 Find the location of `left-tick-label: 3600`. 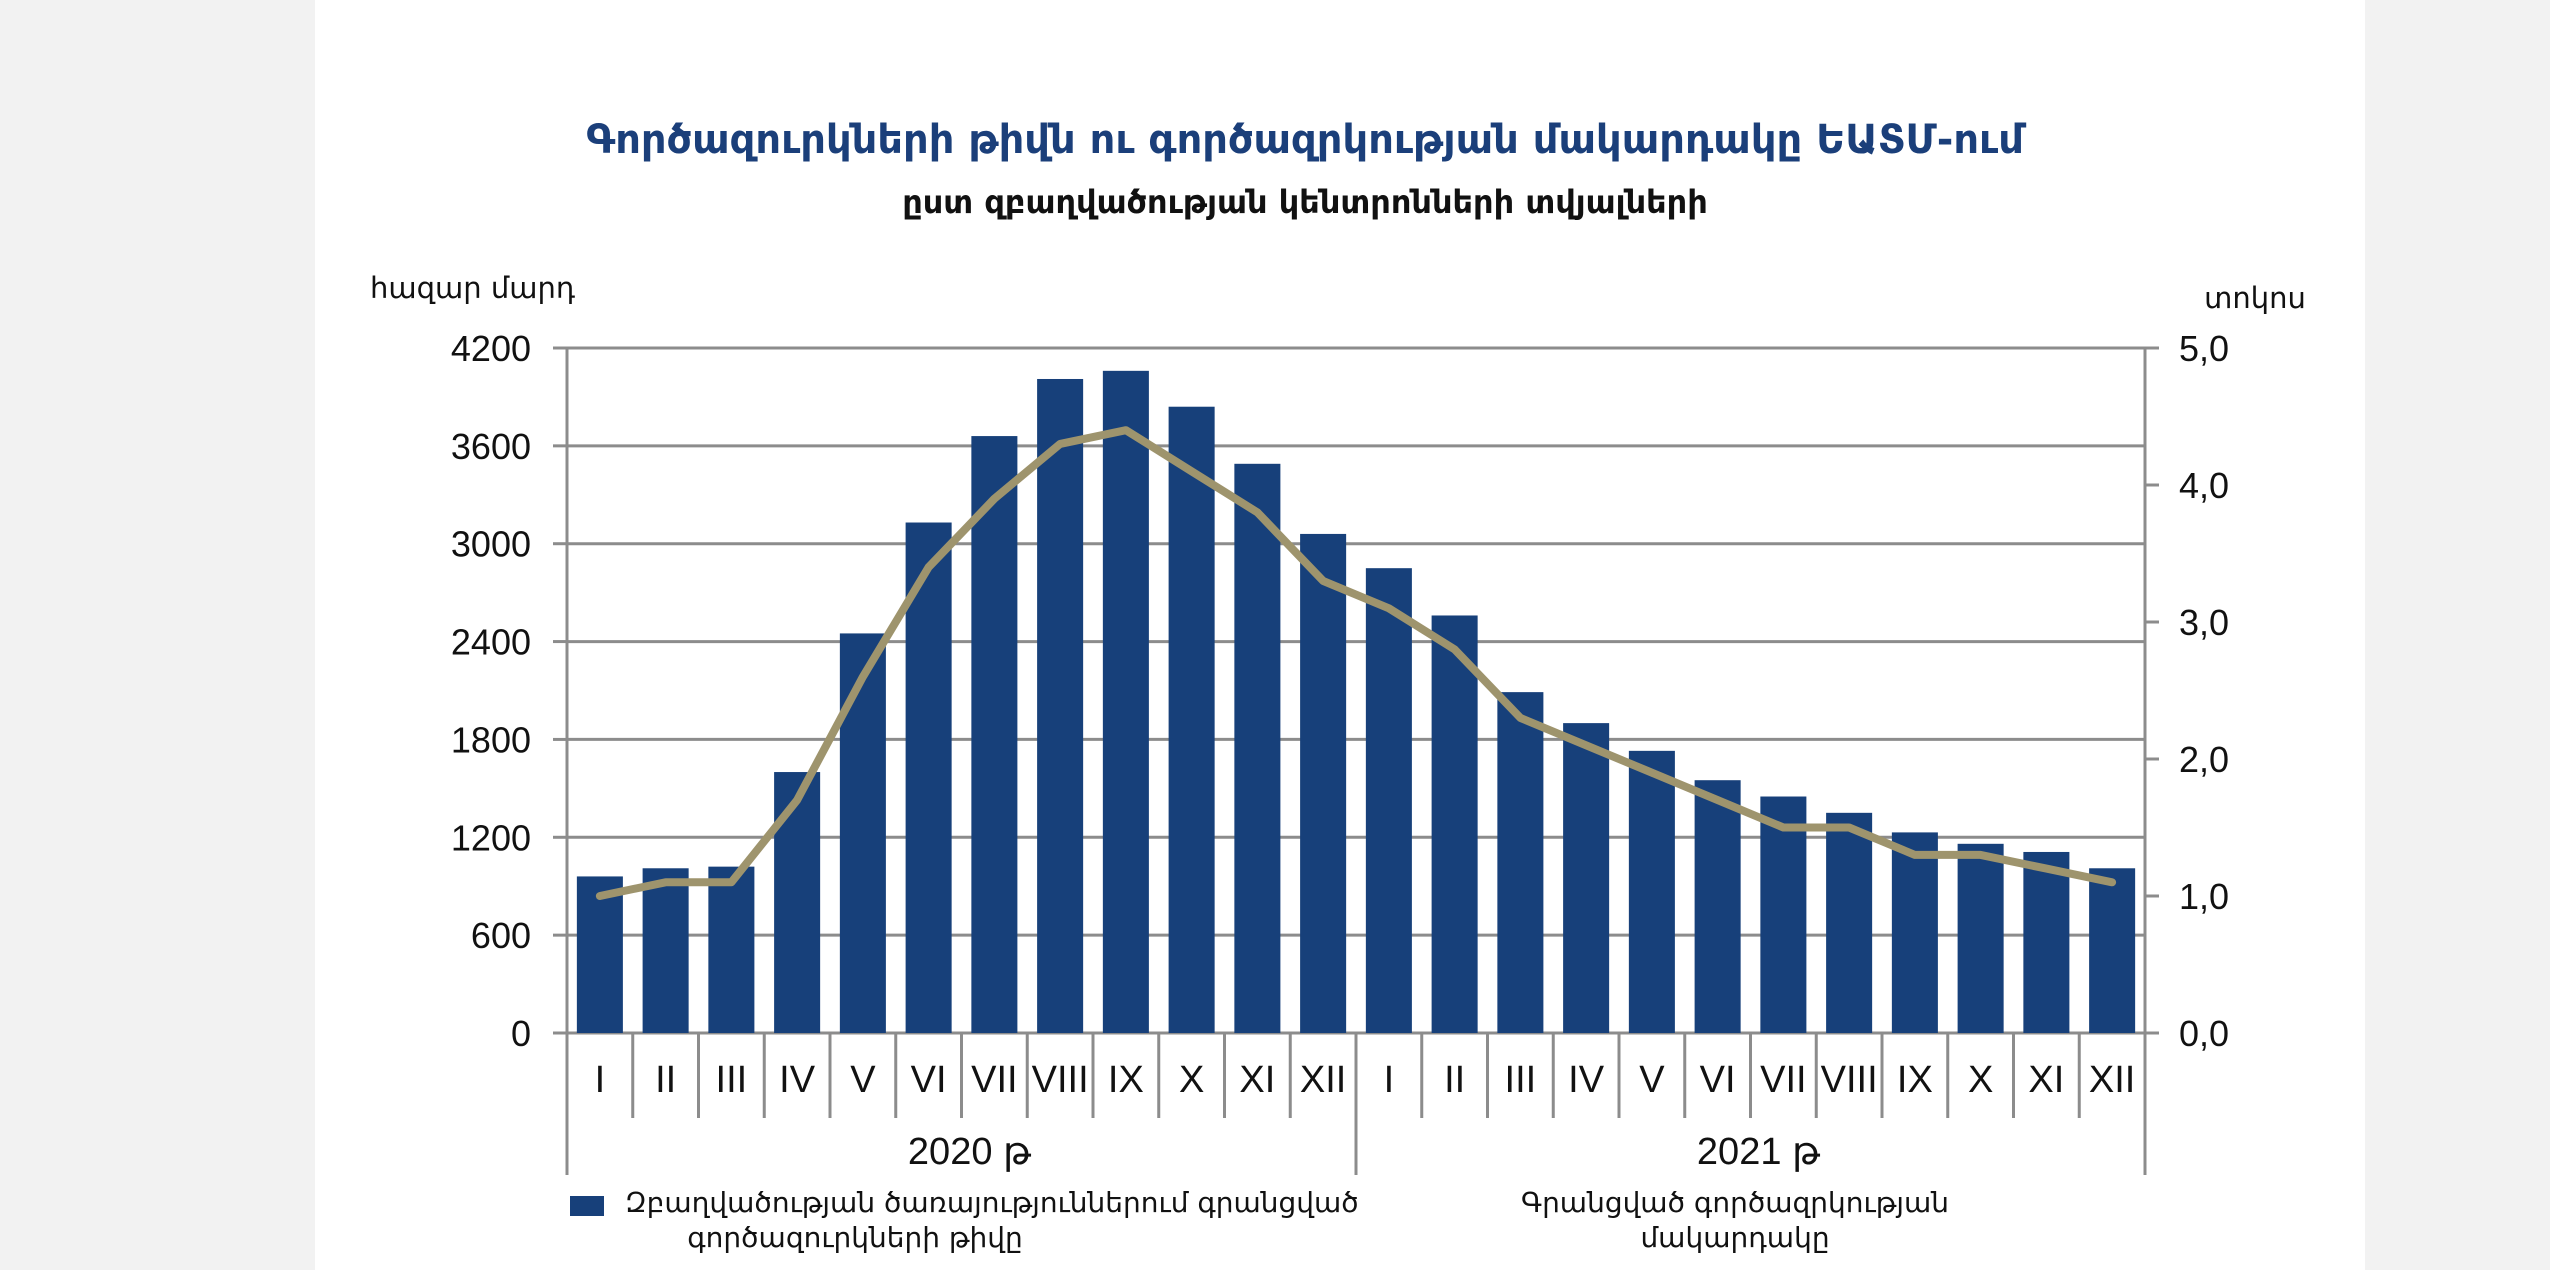

left-tick-label: 3600 is located at coordinates (491, 446).